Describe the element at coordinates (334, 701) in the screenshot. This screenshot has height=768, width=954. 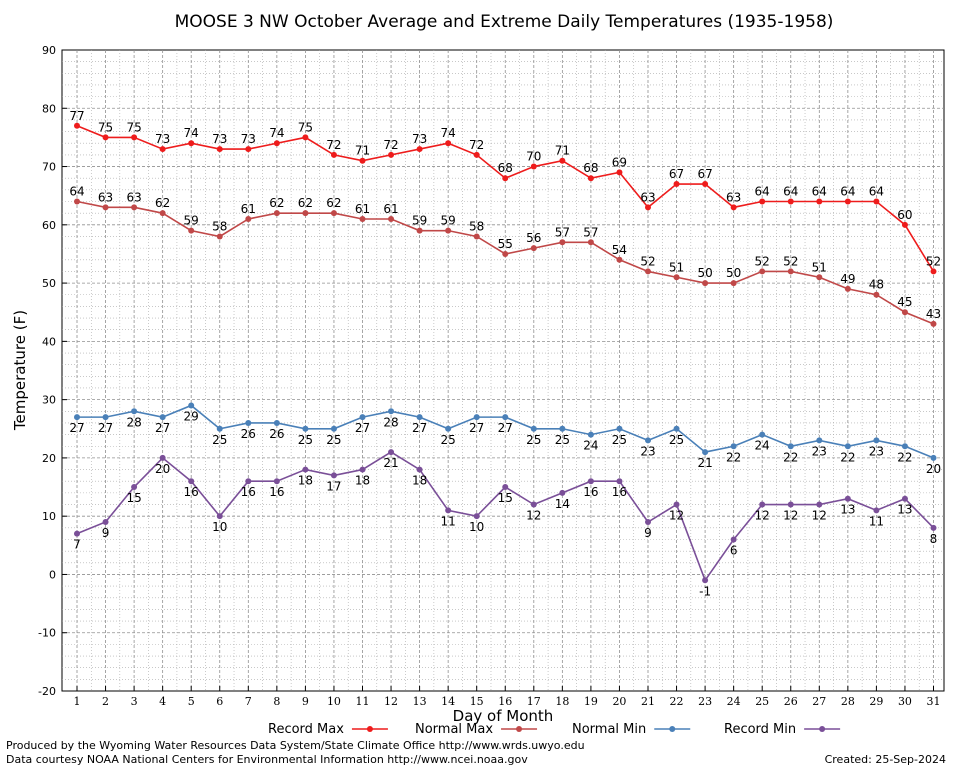
I see `x-tick-label: 10` at that location.